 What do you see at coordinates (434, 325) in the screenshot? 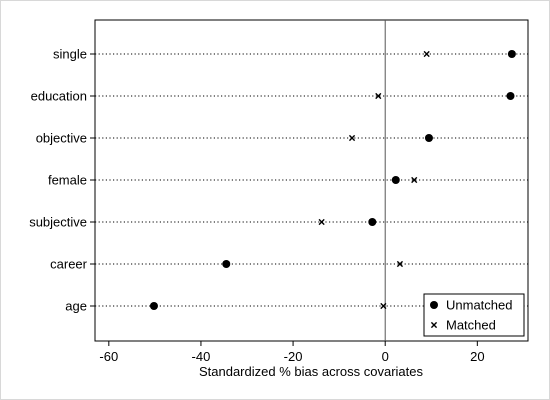
I see `legend-marker-matched` at bounding box center [434, 325].